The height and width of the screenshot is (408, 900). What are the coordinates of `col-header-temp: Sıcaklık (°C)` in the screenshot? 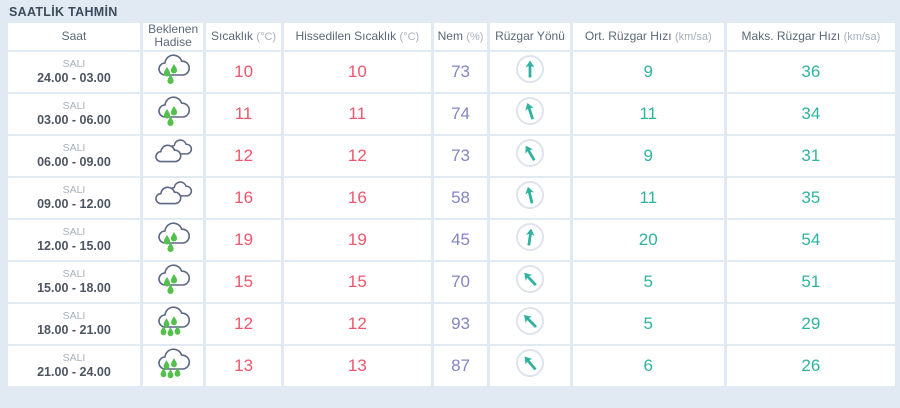 It's located at (243, 36).